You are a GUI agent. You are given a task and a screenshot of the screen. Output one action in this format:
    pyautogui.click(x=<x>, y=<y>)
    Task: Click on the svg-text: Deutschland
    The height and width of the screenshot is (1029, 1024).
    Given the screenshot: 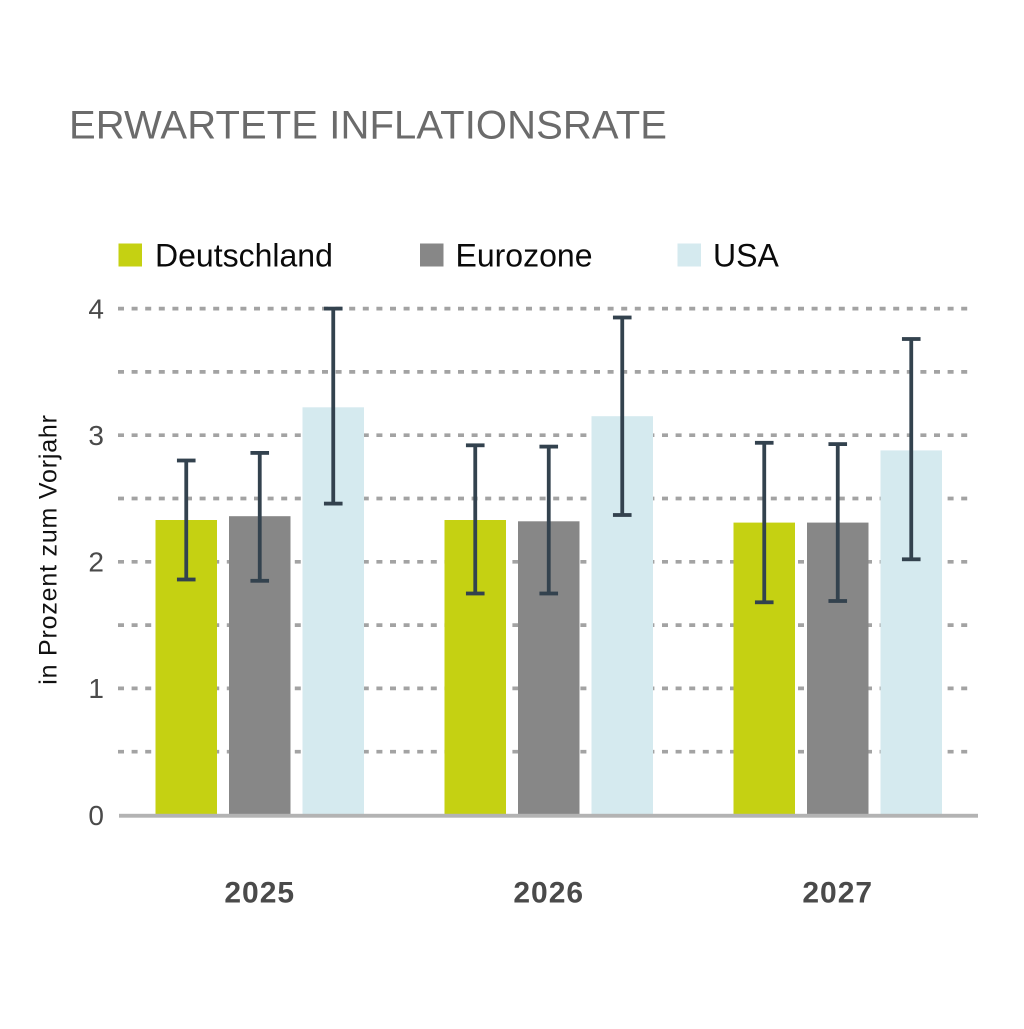 What is the action you would take?
    pyautogui.click(x=244, y=255)
    